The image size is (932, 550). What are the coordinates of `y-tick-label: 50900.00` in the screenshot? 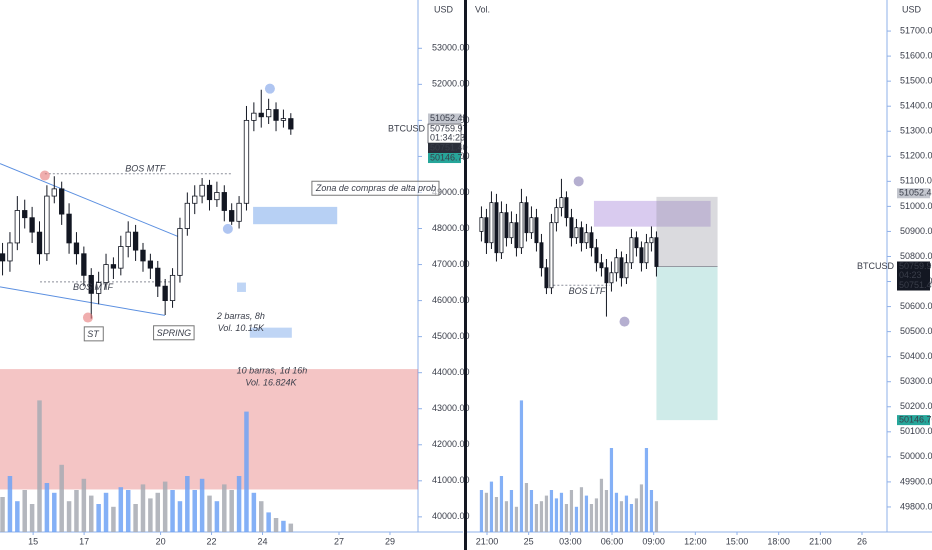 It's located at (916, 231).